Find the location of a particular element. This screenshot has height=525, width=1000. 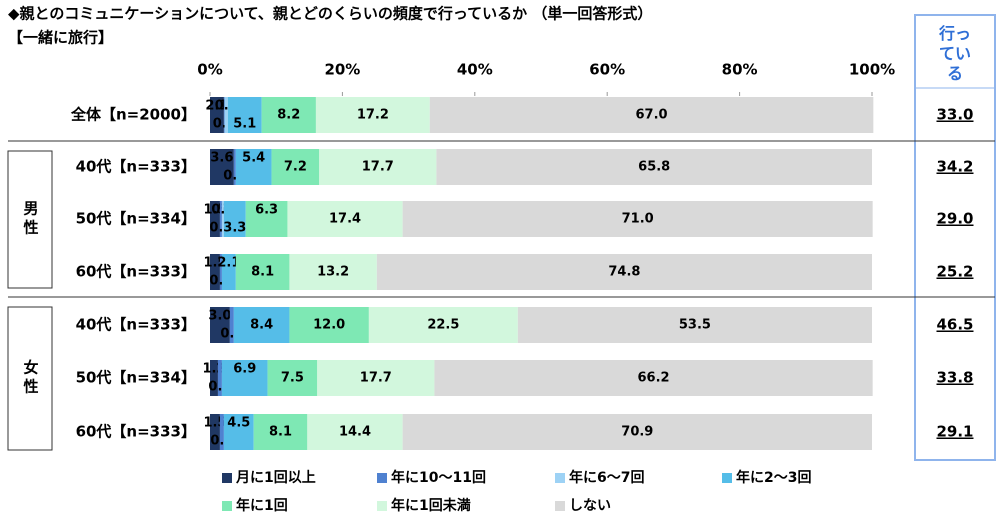

x-tick-label: 0% is located at coordinates (209, 70).